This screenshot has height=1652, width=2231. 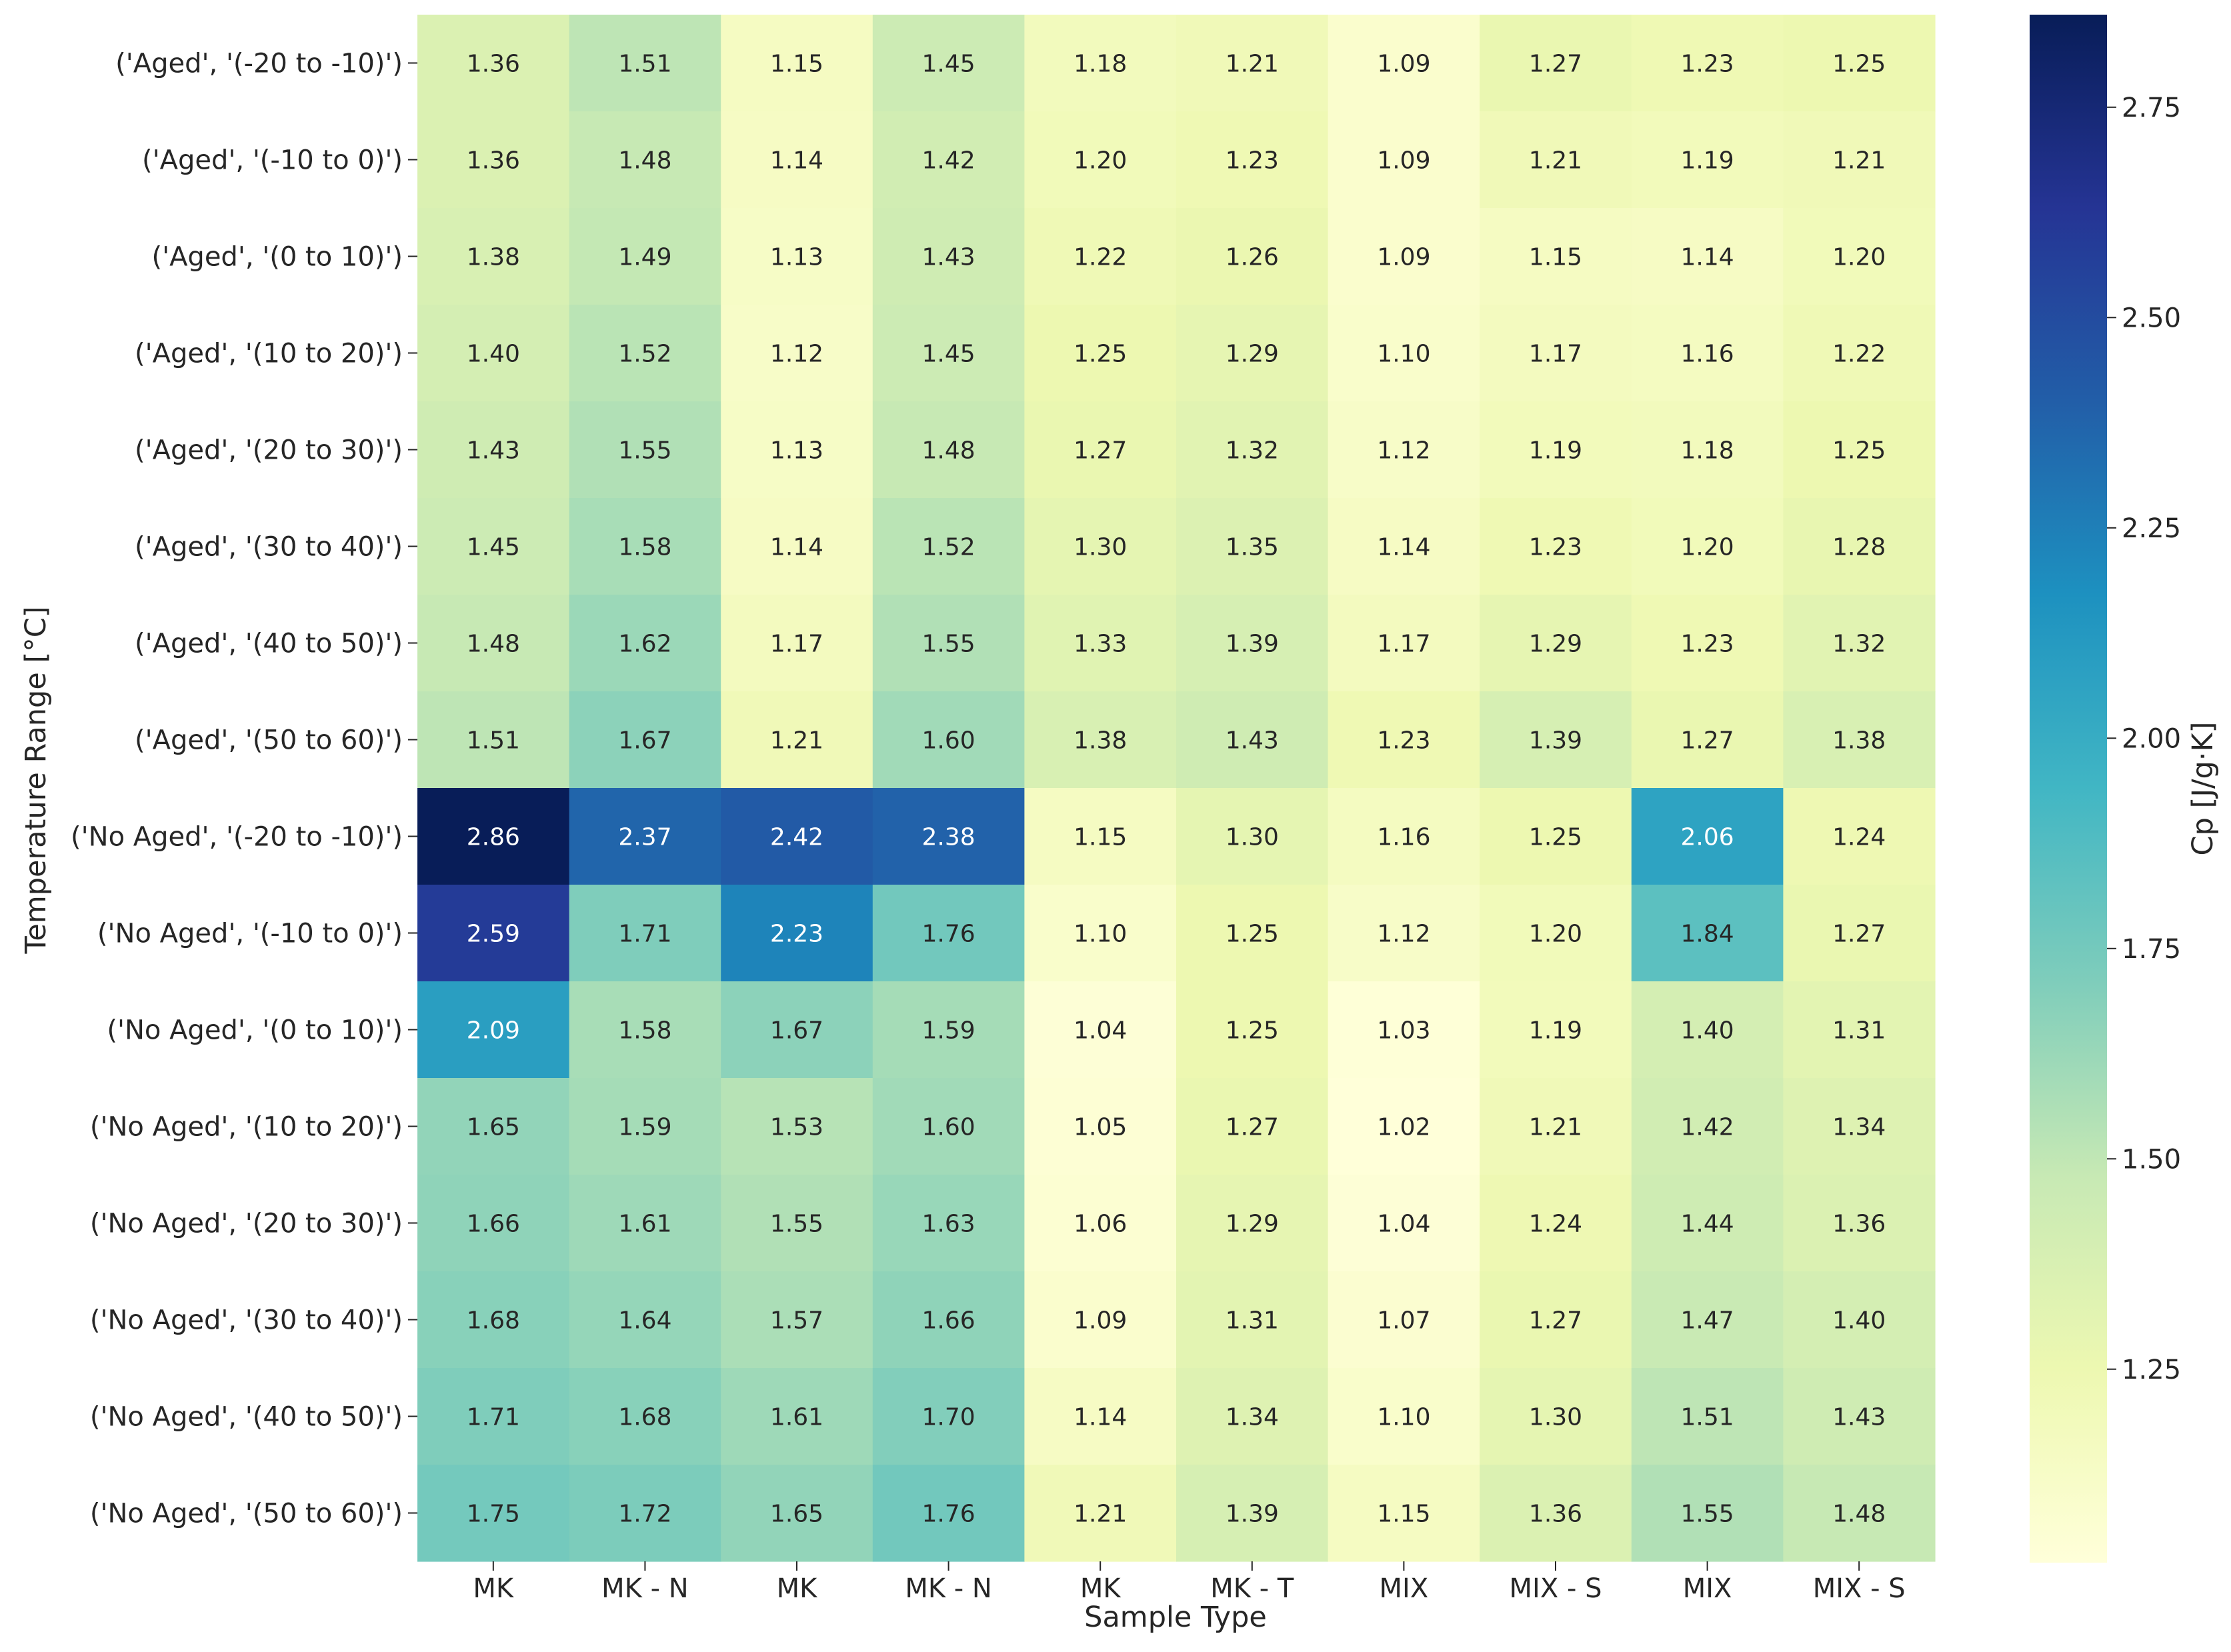 I want to click on cell-value-label: 1.48, so click(x=493, y=644).